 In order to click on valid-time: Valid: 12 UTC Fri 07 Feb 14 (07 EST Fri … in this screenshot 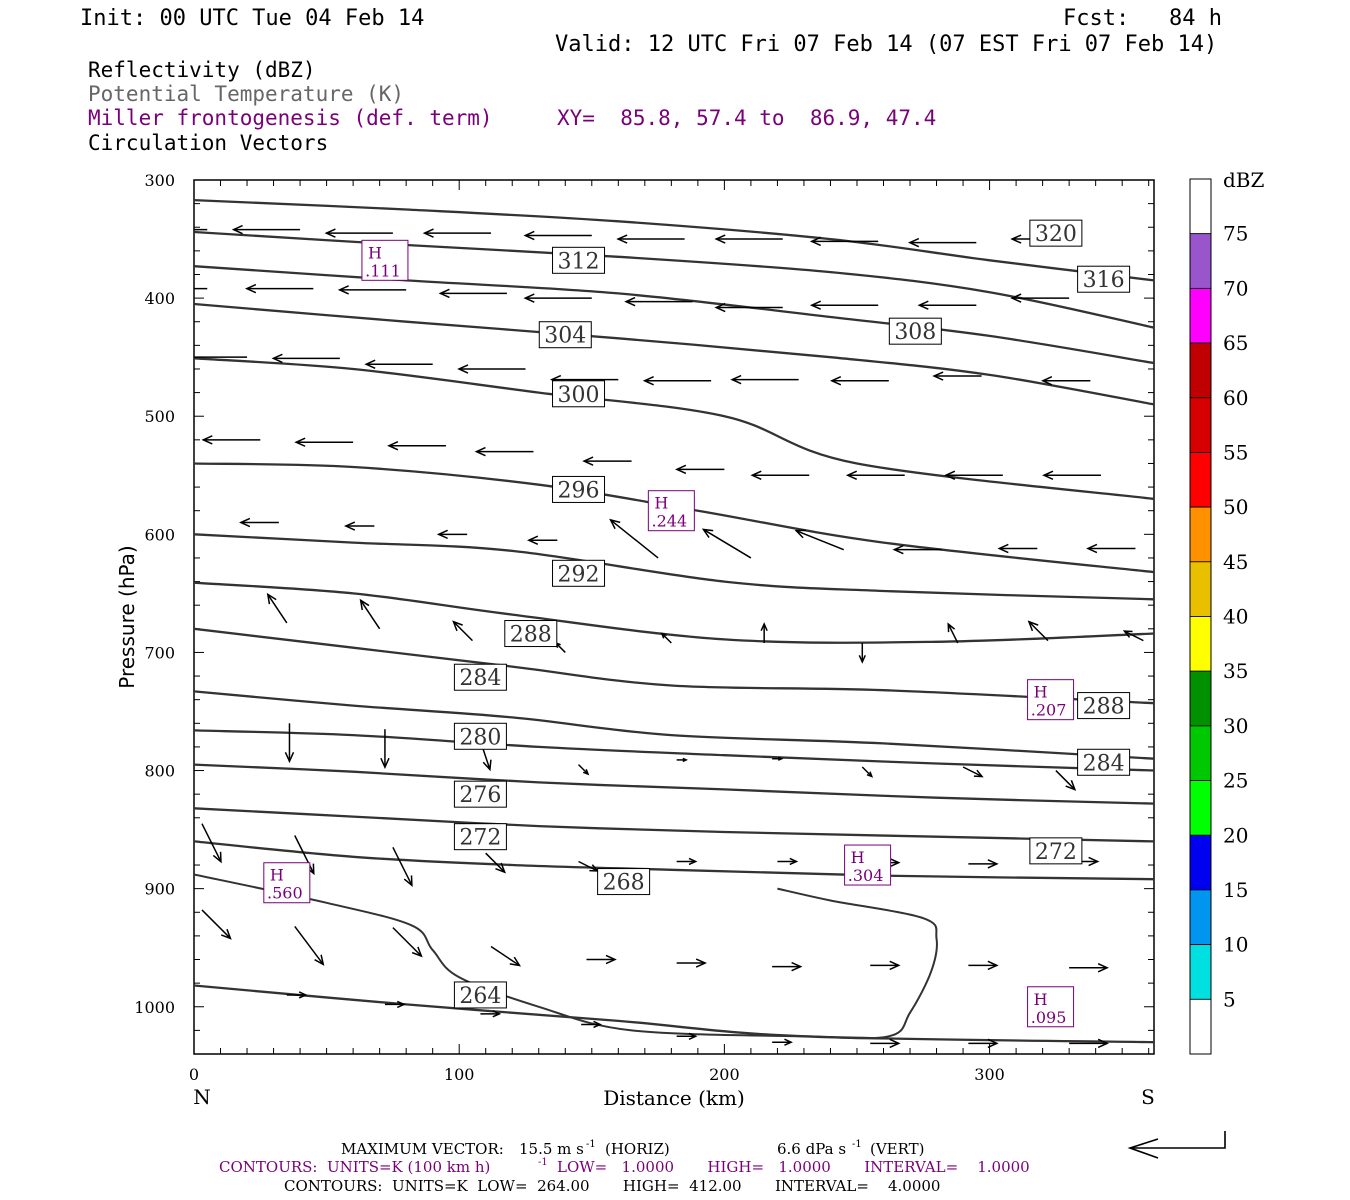, I will do `click(886, 44)`.